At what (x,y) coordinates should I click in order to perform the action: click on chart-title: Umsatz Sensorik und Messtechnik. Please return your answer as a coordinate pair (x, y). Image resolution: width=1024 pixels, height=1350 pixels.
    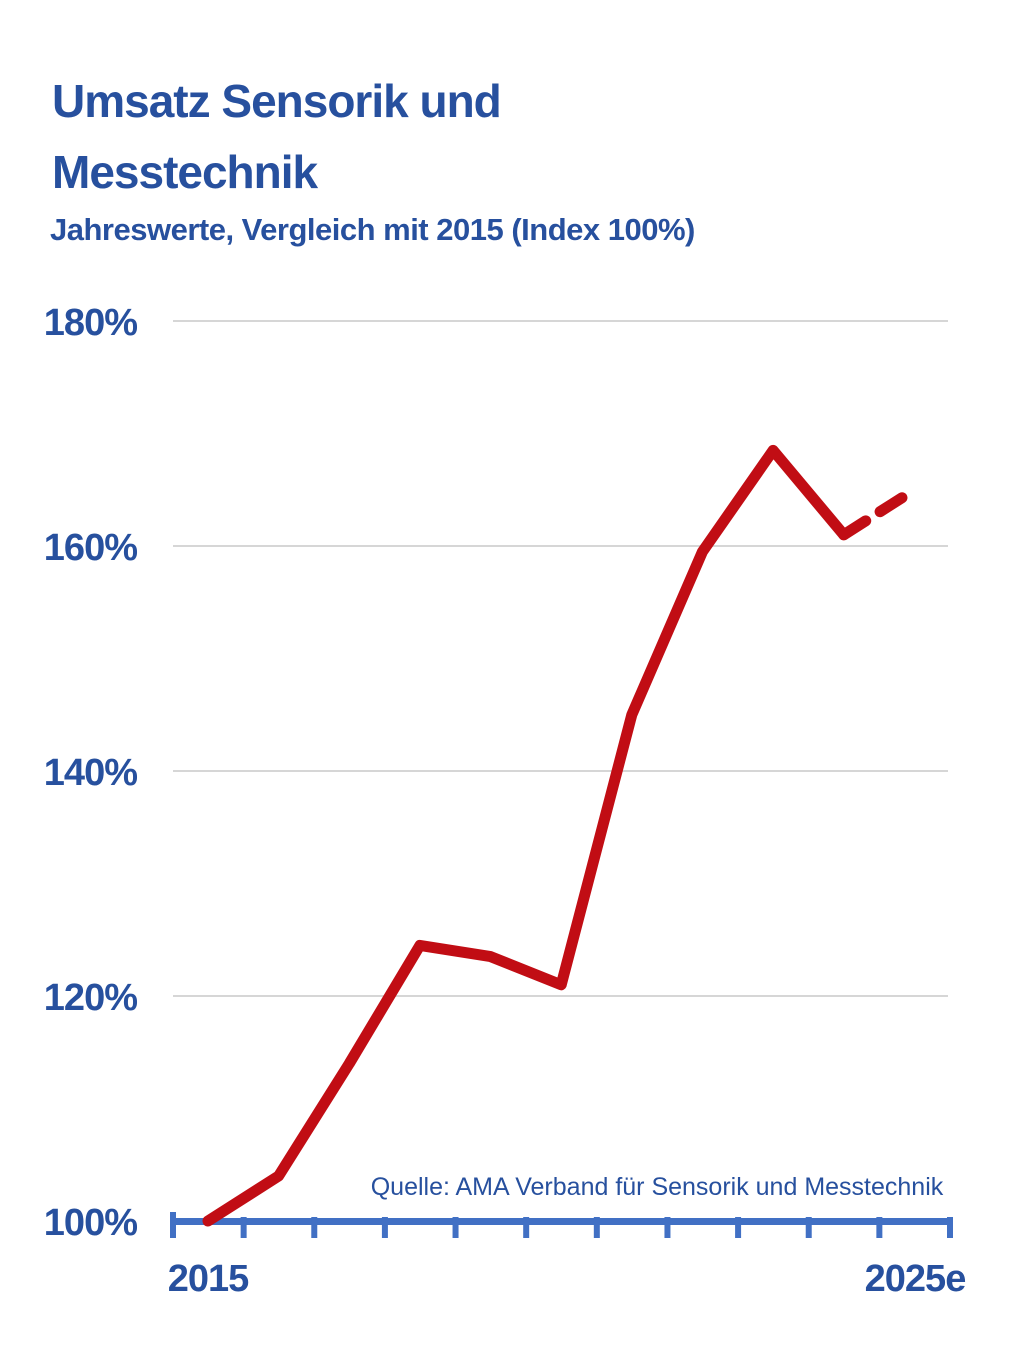
    Looking at the image, I should click on (277, 136).